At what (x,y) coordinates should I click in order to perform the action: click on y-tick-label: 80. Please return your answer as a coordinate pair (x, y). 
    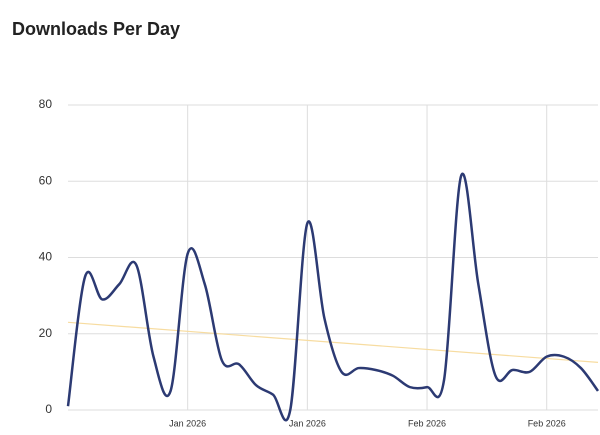
    Looking at the image, I should click on (46, 104).